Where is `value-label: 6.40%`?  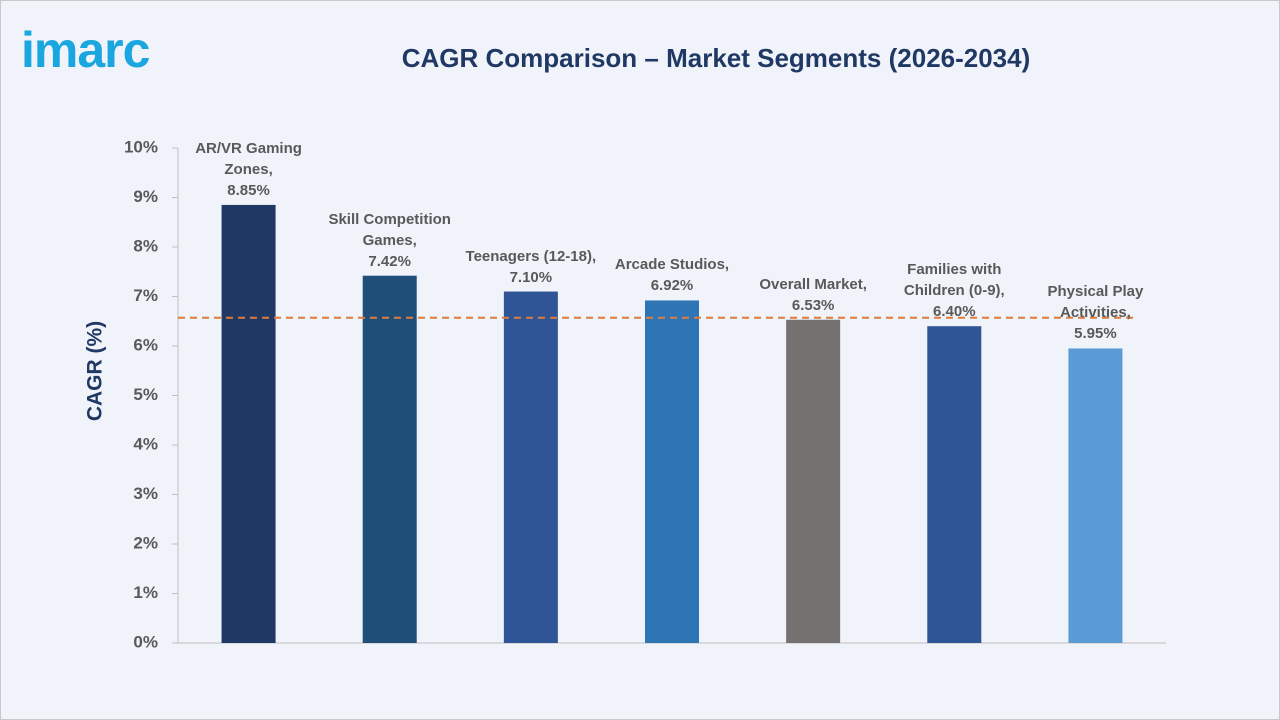
value-label: 6.40% is located at coordinates (954, 312).